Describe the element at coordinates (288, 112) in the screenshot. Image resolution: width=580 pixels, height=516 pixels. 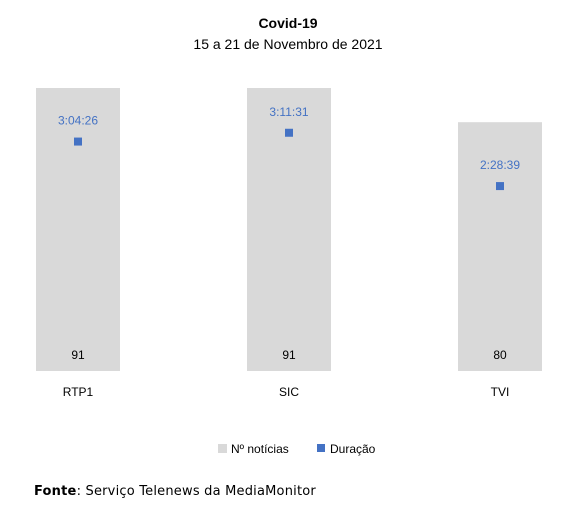
I see `duration-label-sic: 3:11:31` at that location.